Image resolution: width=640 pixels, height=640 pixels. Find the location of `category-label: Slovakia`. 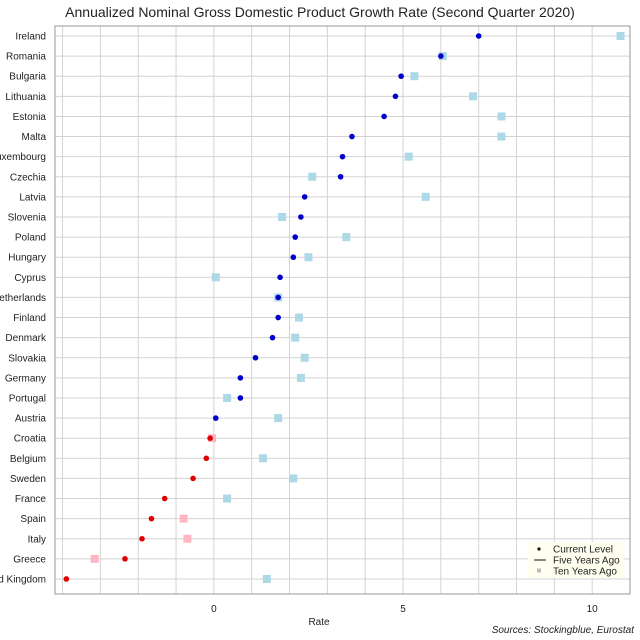

category-label: Slovakia is located at coordinates (27, 358).